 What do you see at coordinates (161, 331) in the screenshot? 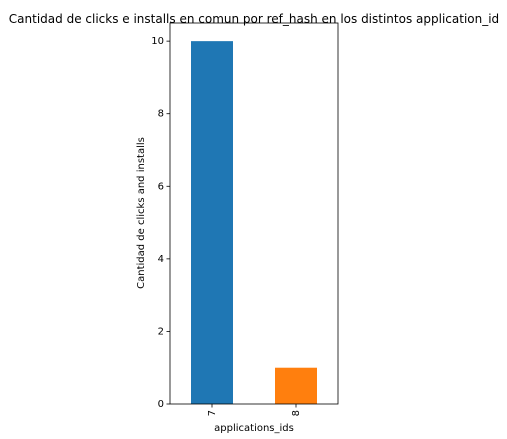
I see `y-tick-label: 2` at bounding box center [161, 331].